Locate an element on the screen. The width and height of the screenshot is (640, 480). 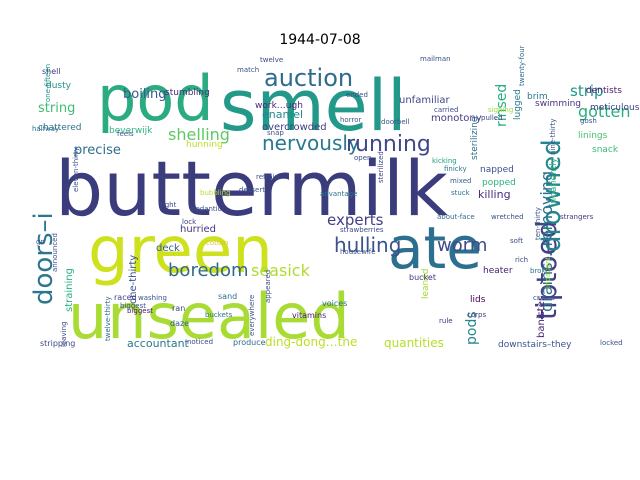
word-buckets: buckets is located at coordinates (219, 315).